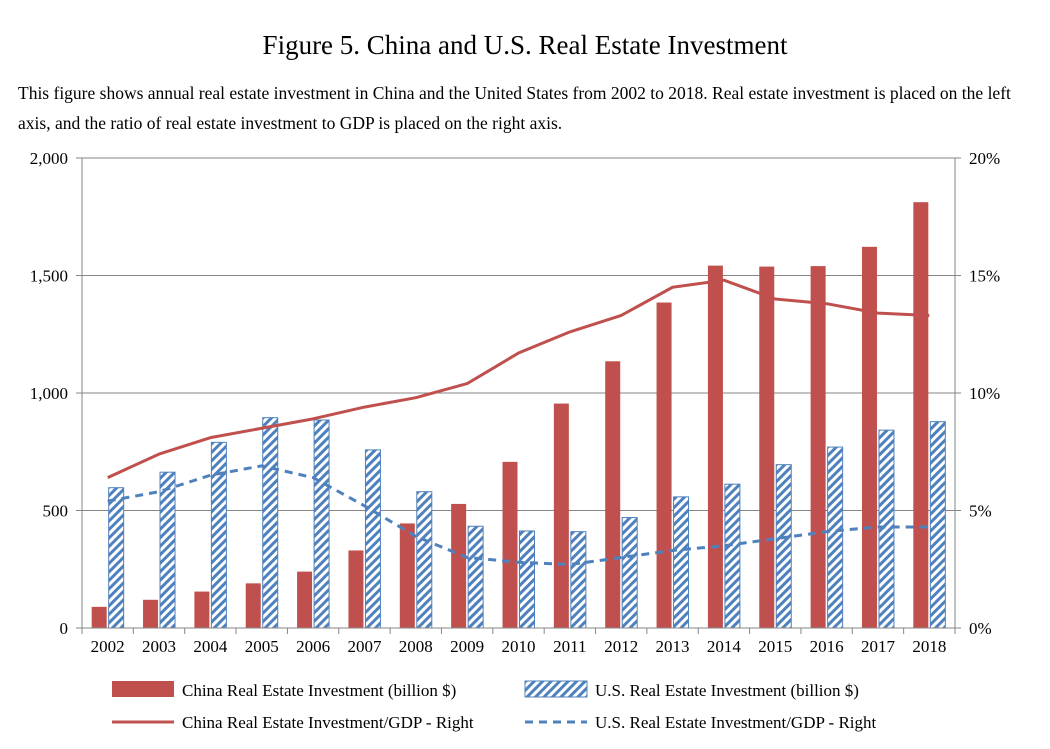  I want to click on legend-label: China Real Estate Investment (billion $), so click(319, 690).